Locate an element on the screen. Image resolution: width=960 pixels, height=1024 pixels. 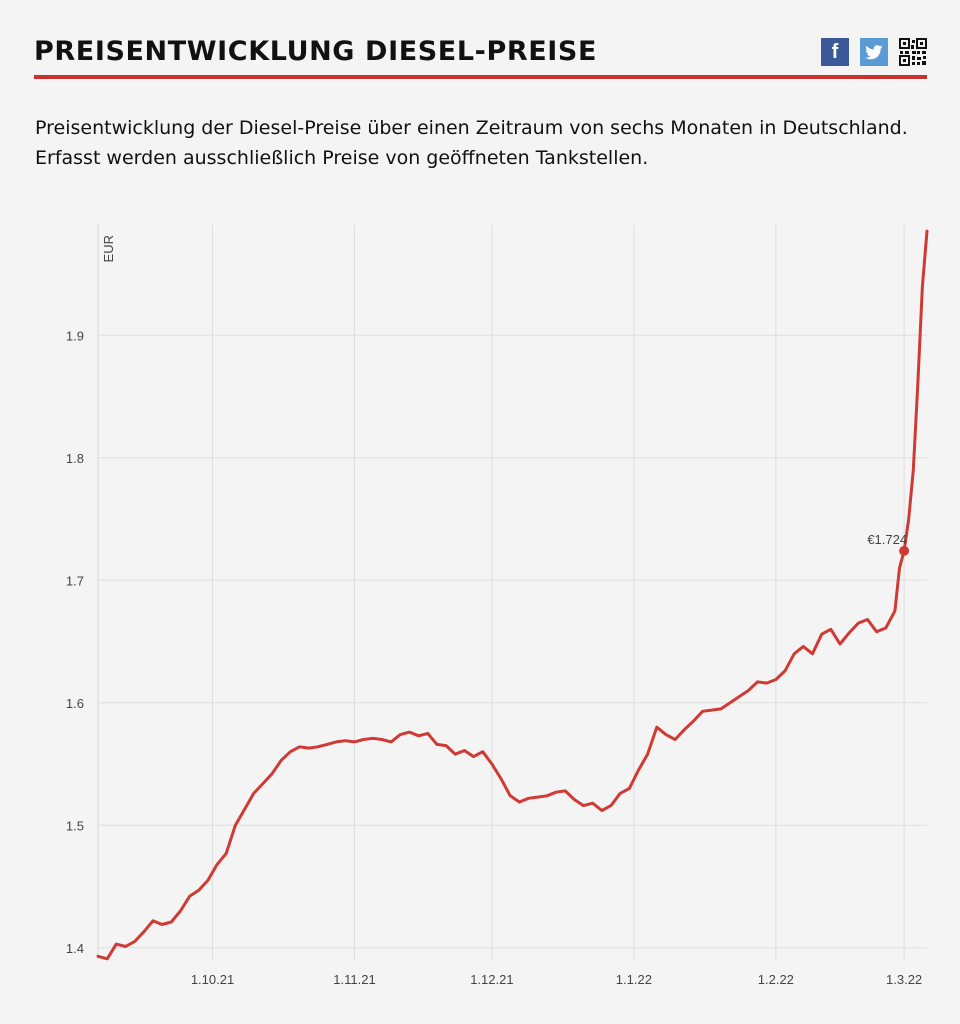
x-tick-label: 1.2.22 is located at coordinates (776, 979).